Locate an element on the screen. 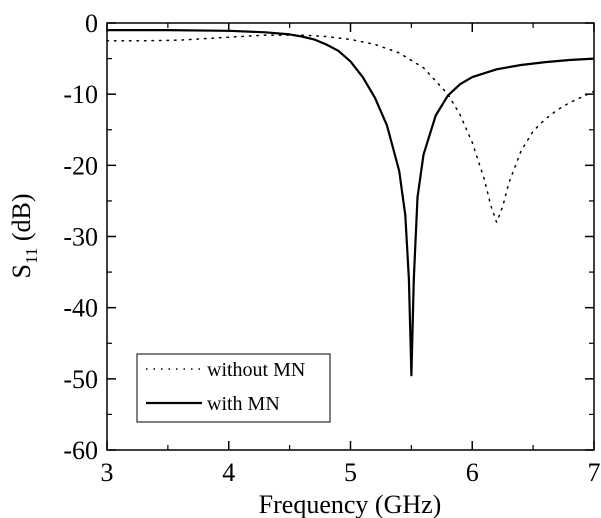 Image resolution: width=601 pixels, height=518 pixels. y-axis-title: S11 (dB) is located at coordinates (24, 235).